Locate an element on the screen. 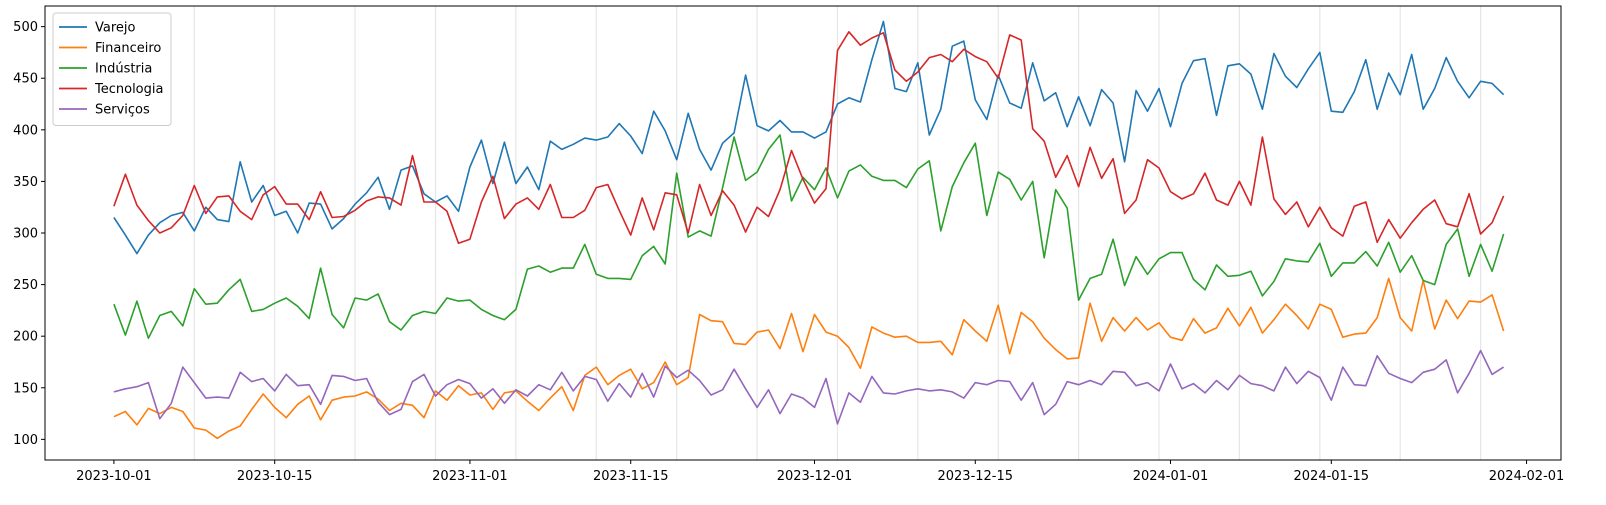 The image size is (1606, 505). y-tick-label: 500 is located at coordinates (25, 27).